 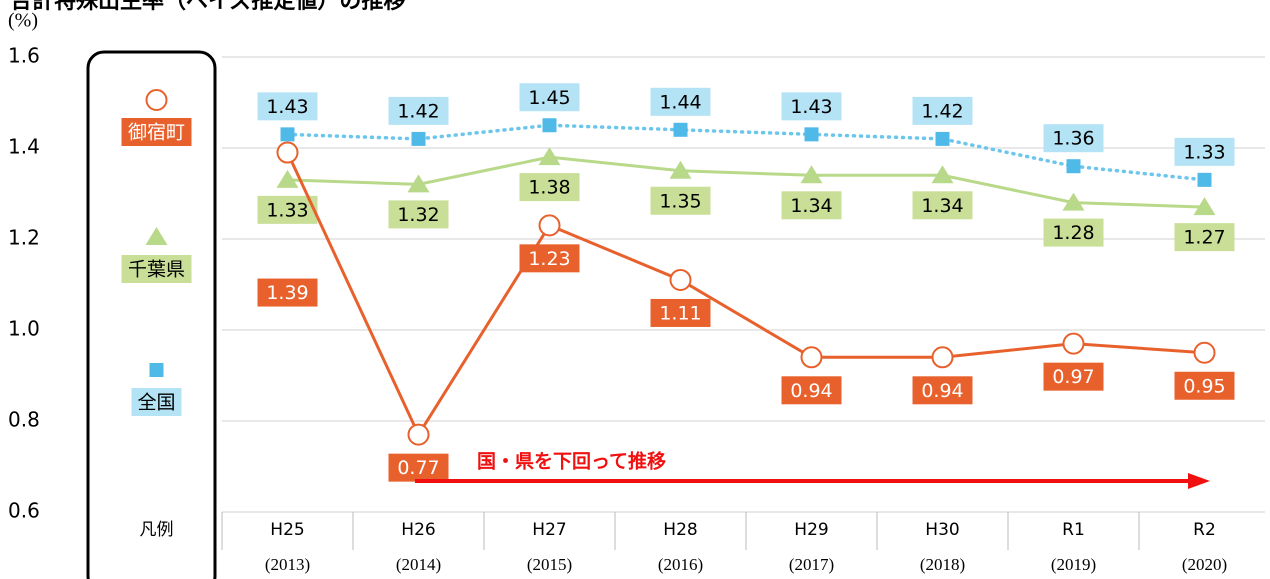 I want to click on value-label: 0.95, so click(x=1204, y=386).